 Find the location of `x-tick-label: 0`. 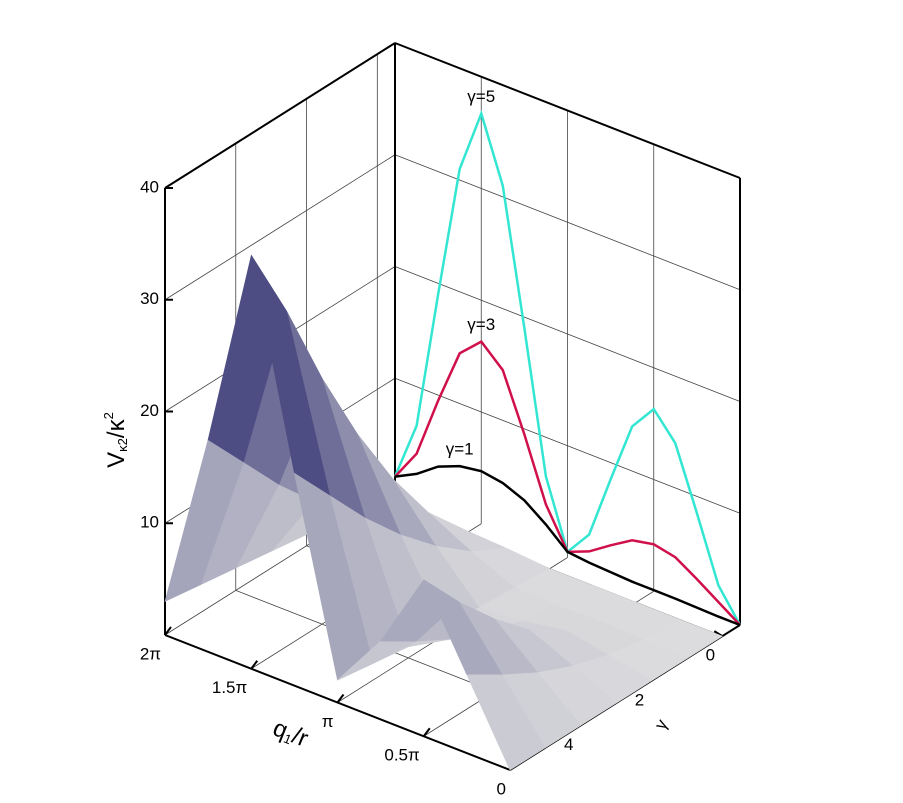

x-tick-label: 0 is located at coordinates (501, 788).